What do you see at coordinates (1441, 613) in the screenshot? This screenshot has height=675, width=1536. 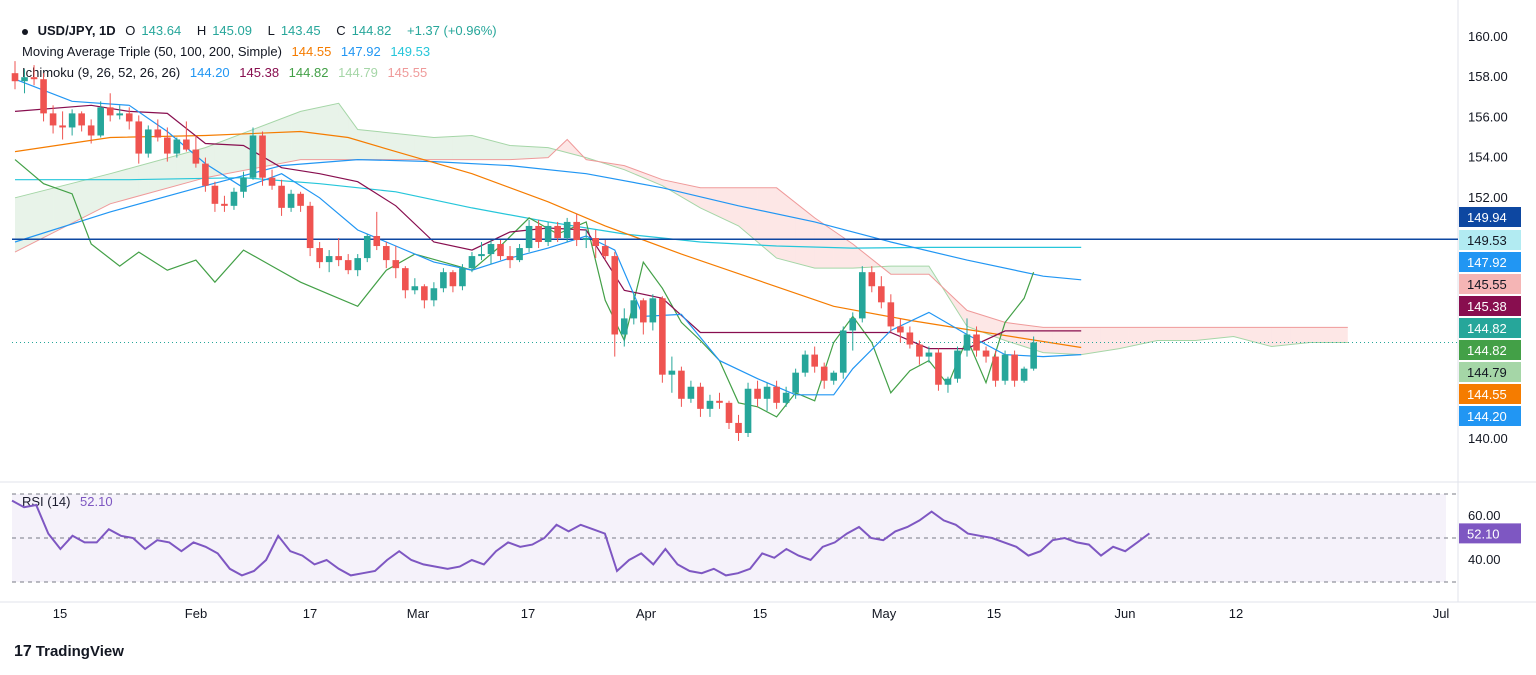 I see `time-tick-label: Jul` at bounding box center [1441, 613].